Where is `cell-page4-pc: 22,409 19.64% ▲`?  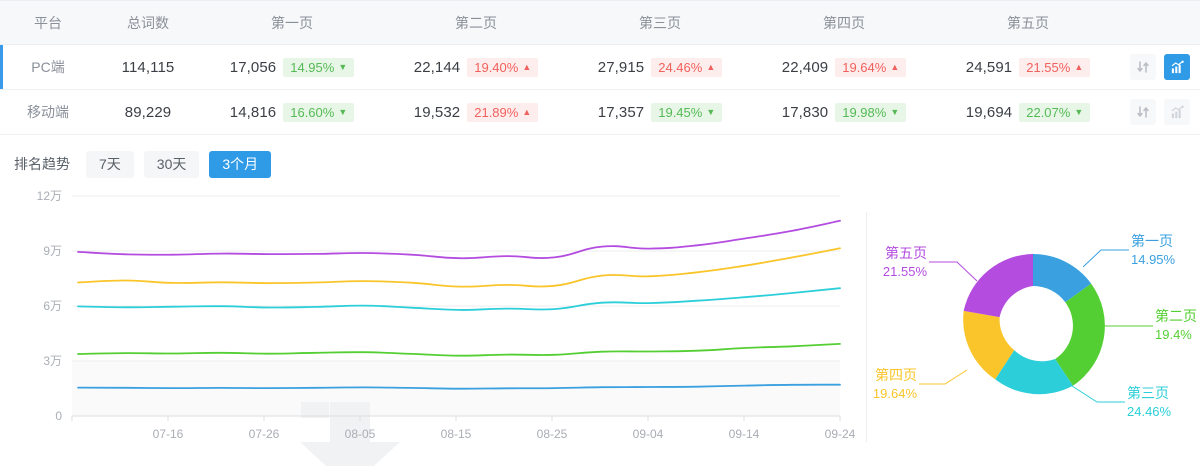 cell-page4-pc: 22,409 19.64% ▲ is located at coordinates (844, 67).